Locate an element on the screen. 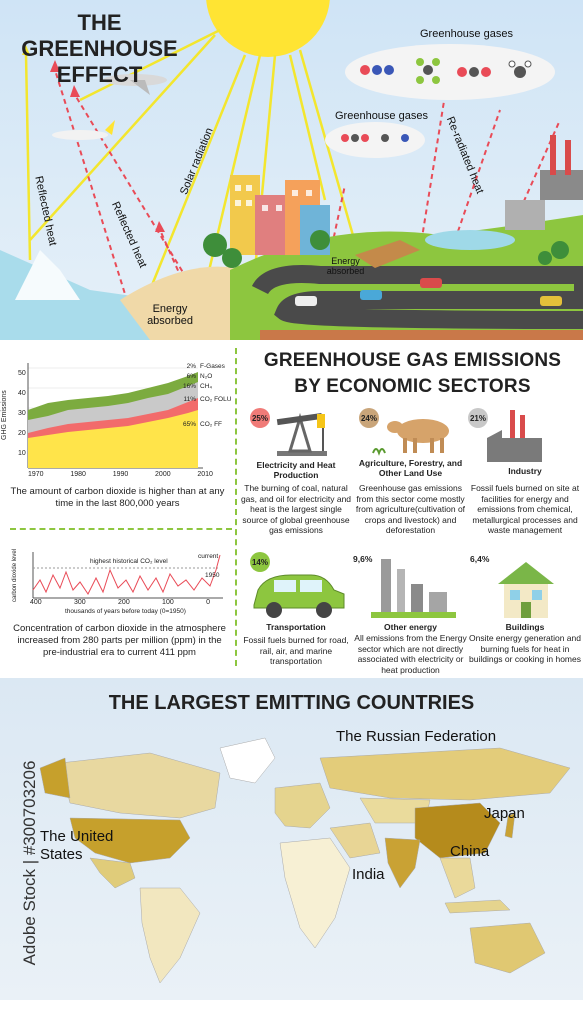 This screenshot has height=1013, width=583. country-label-usa: The United States is located at coordinates (77, 845).